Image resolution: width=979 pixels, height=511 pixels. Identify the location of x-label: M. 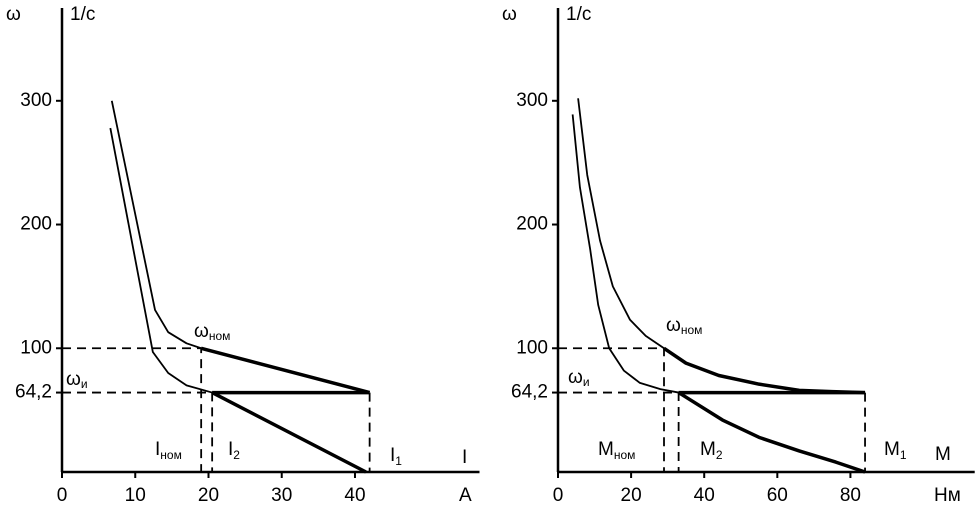
(943, 454).